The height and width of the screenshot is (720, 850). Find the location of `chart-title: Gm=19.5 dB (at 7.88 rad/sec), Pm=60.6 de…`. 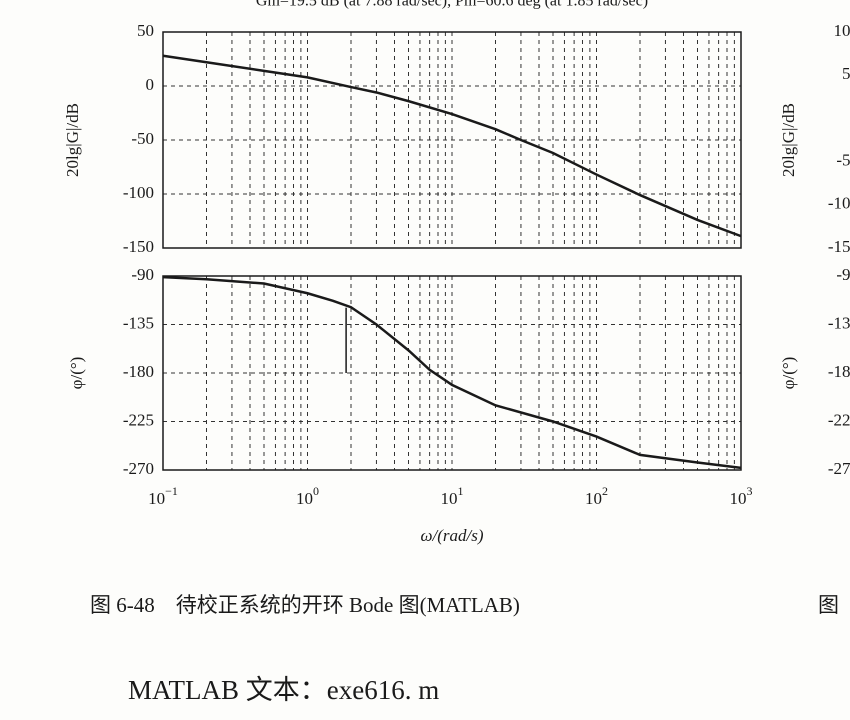

chart-title: Gm=19.5 dB (at 7.88 rad/sec), Pm=60.6 de… is located at coordinates (452, 5).